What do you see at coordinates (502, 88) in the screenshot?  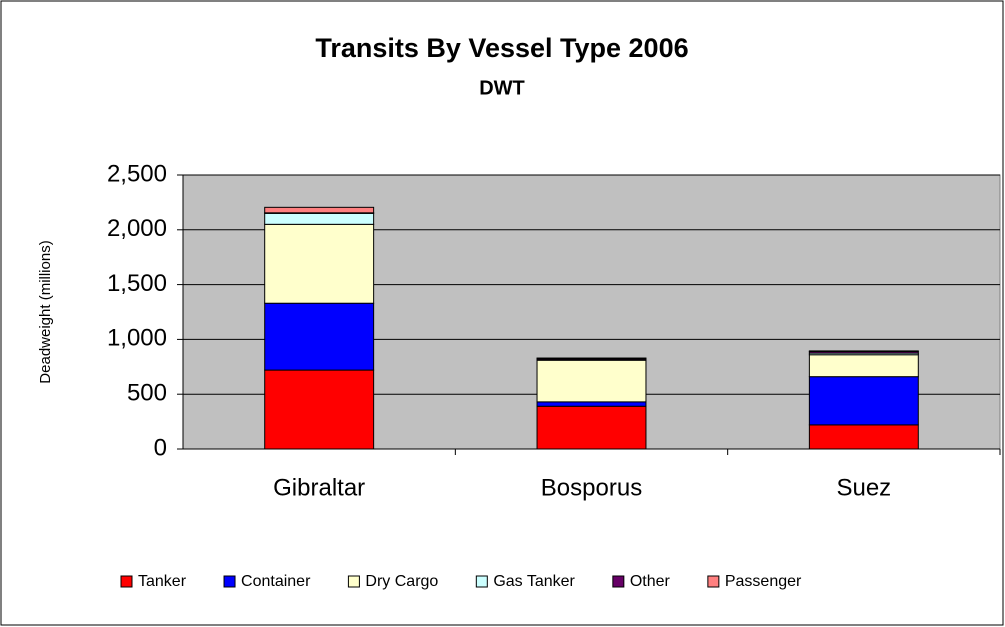 I see `chart-subtitle: DWT` at bounding box center [502, 88].